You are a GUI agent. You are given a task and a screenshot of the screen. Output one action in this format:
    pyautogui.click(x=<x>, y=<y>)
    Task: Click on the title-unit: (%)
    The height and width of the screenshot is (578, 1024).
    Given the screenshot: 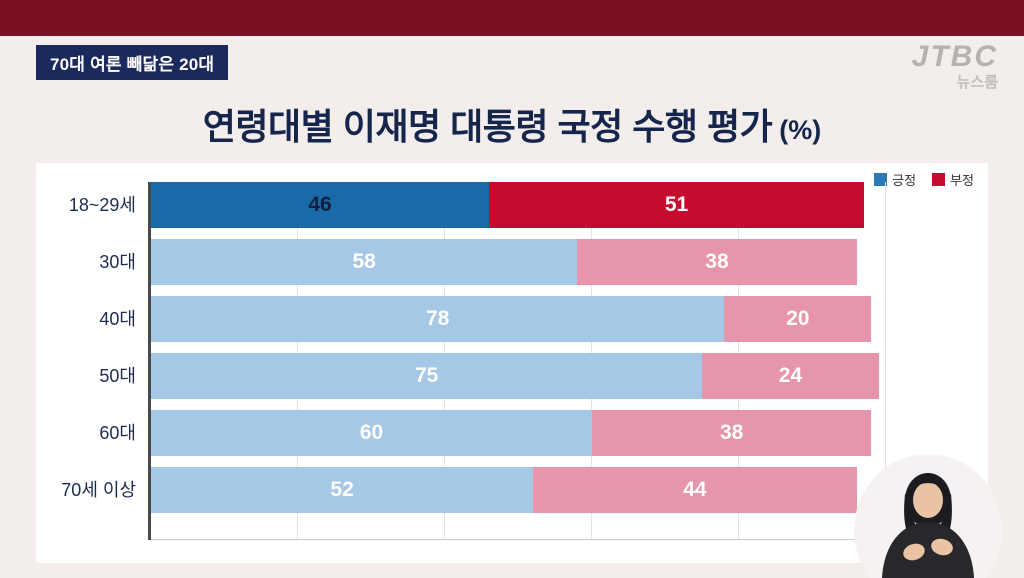 What is the action you would take?
    pyautogui.click(x=800, y=130)
    